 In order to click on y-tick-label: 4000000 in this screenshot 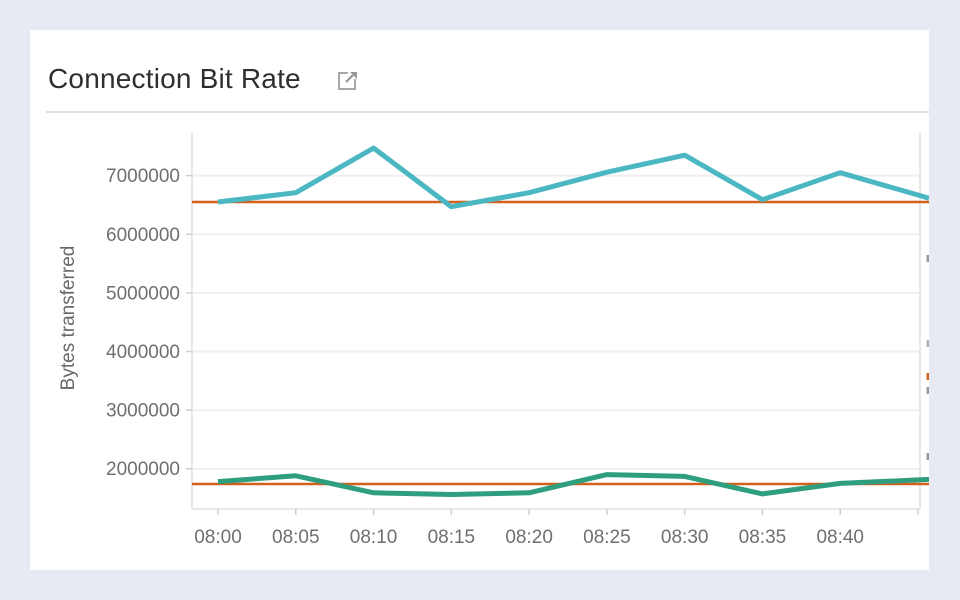, I will do `click(143, 352)`.